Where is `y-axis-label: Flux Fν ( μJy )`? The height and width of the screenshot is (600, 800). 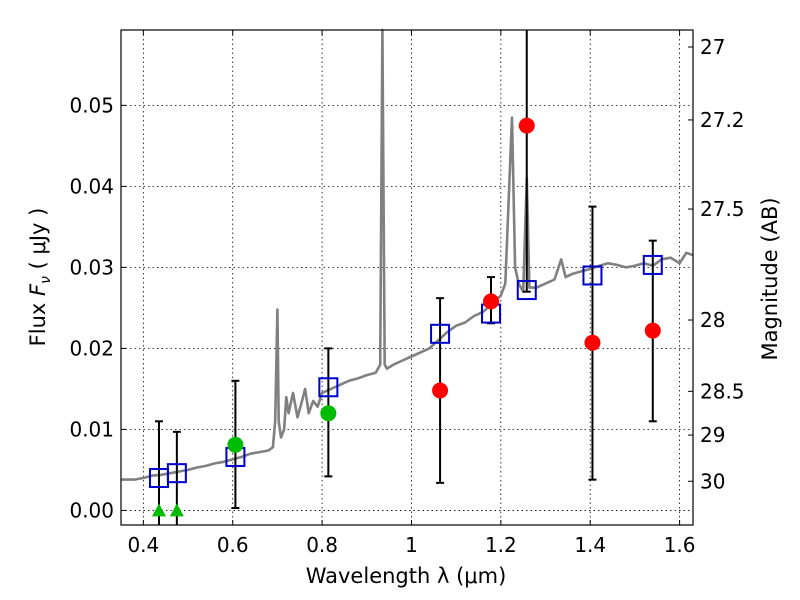
y-axis-label: Flux Fν ( μJy ) is located at coordinates (40, 277).